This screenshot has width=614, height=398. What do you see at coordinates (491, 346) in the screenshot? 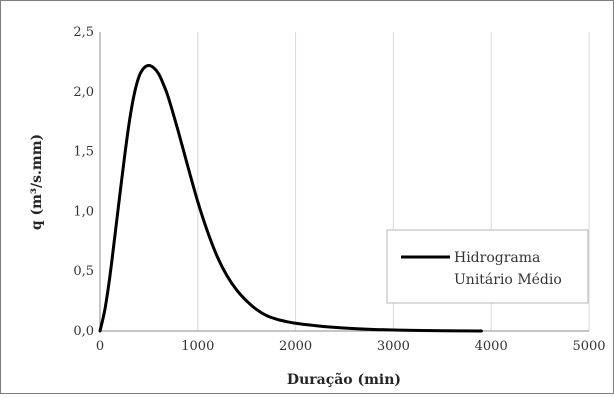
I see `x-tick-label: 4000` at bounding box center [491, 346].